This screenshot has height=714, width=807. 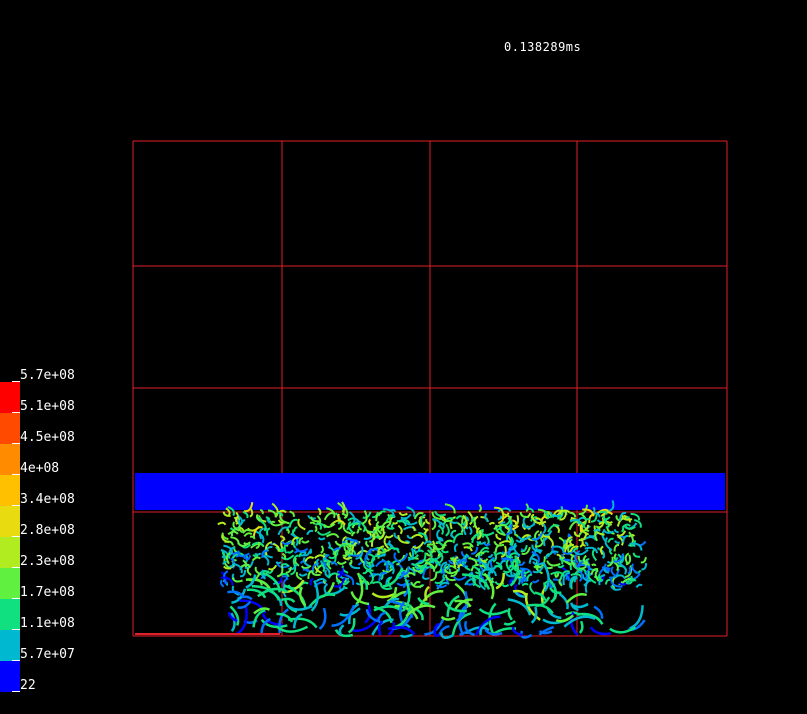 I want to click on legend-label: 1.7e+08, so click(x=47, y=593).